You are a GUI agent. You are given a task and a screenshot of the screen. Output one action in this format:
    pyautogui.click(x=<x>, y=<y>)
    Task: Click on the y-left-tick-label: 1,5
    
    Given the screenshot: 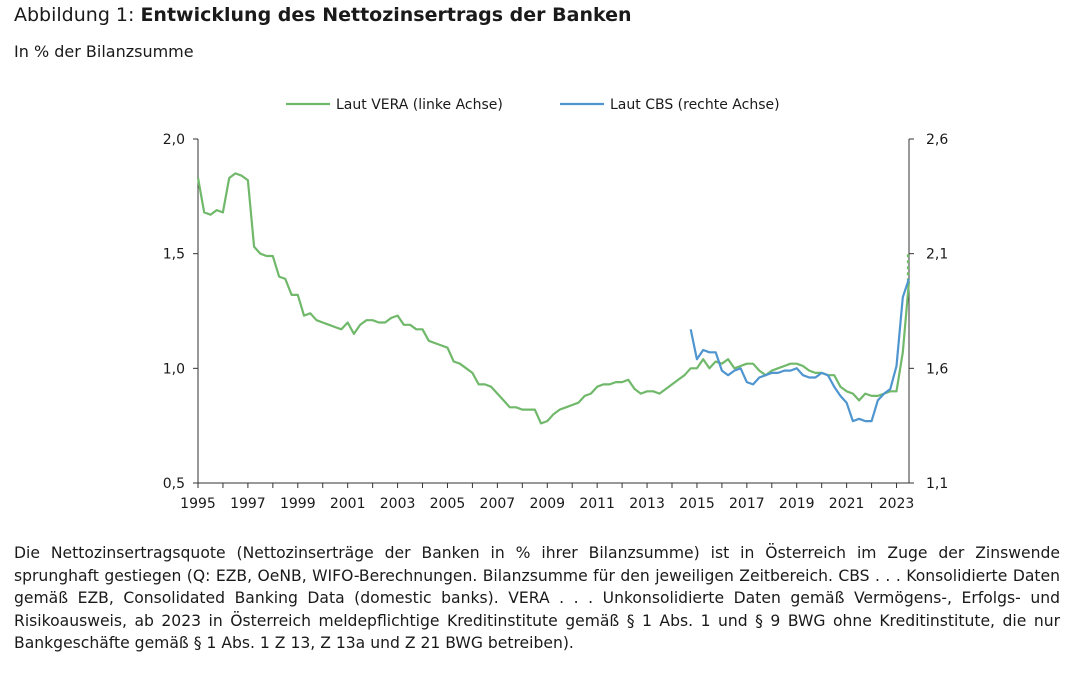 What is the action you would take?
    pyautogui.click(x=174, y=255)
    